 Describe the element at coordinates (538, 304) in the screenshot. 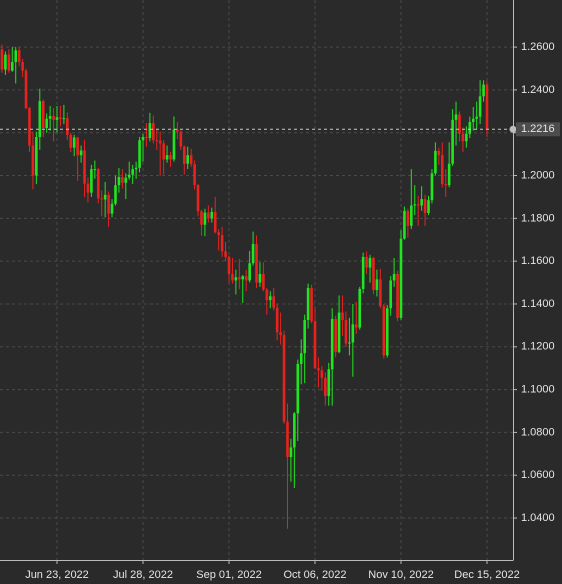

I see `y-tick-label: 1.1400` at that location.